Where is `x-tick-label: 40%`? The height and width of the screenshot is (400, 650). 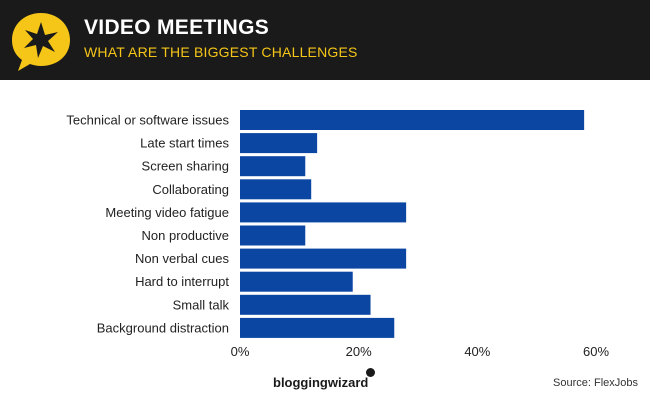
x-tick-label: 40% is located at coordinates (477, 351).